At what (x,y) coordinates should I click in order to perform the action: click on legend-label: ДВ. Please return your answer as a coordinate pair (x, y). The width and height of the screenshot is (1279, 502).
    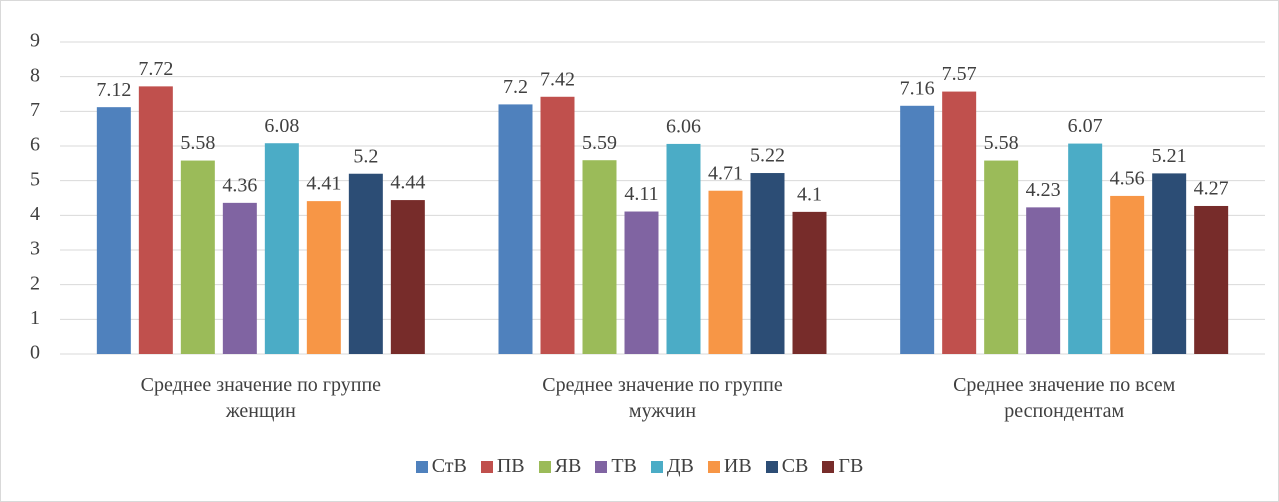
    Looking at the image, I should click on (680, 466).